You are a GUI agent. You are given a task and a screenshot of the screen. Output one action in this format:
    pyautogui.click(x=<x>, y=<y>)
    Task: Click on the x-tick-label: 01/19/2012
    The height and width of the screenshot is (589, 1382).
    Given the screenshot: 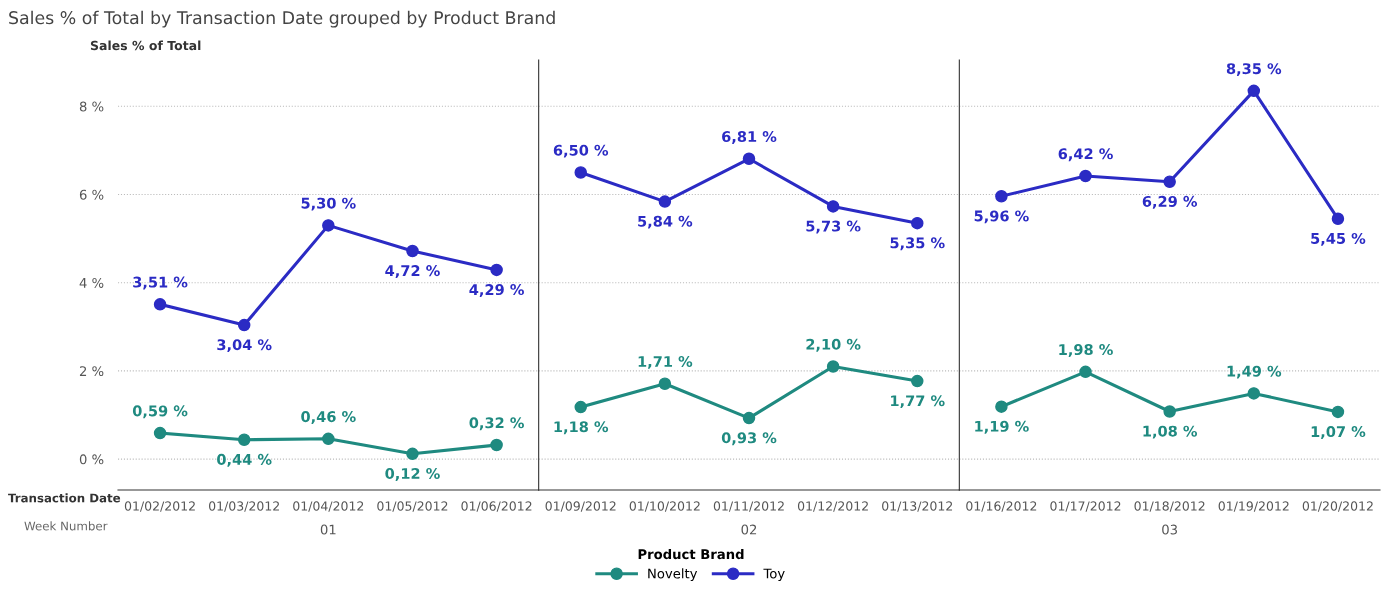 What is the action you would take?
    pyautogui.click(x=1253, y=506)
    